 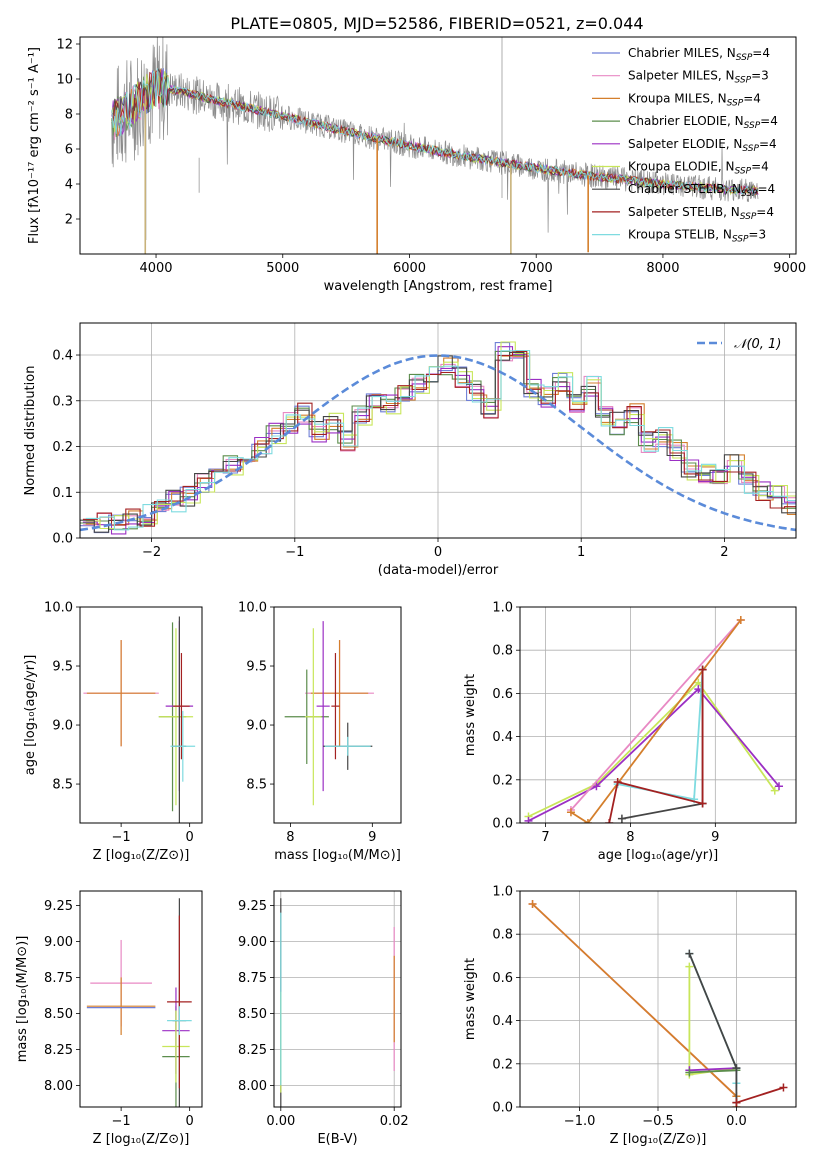 What do you see at coordinates (151, 552) in the screenshot?
I see `tick-label-x: −2` at bounding box center [151, 552].